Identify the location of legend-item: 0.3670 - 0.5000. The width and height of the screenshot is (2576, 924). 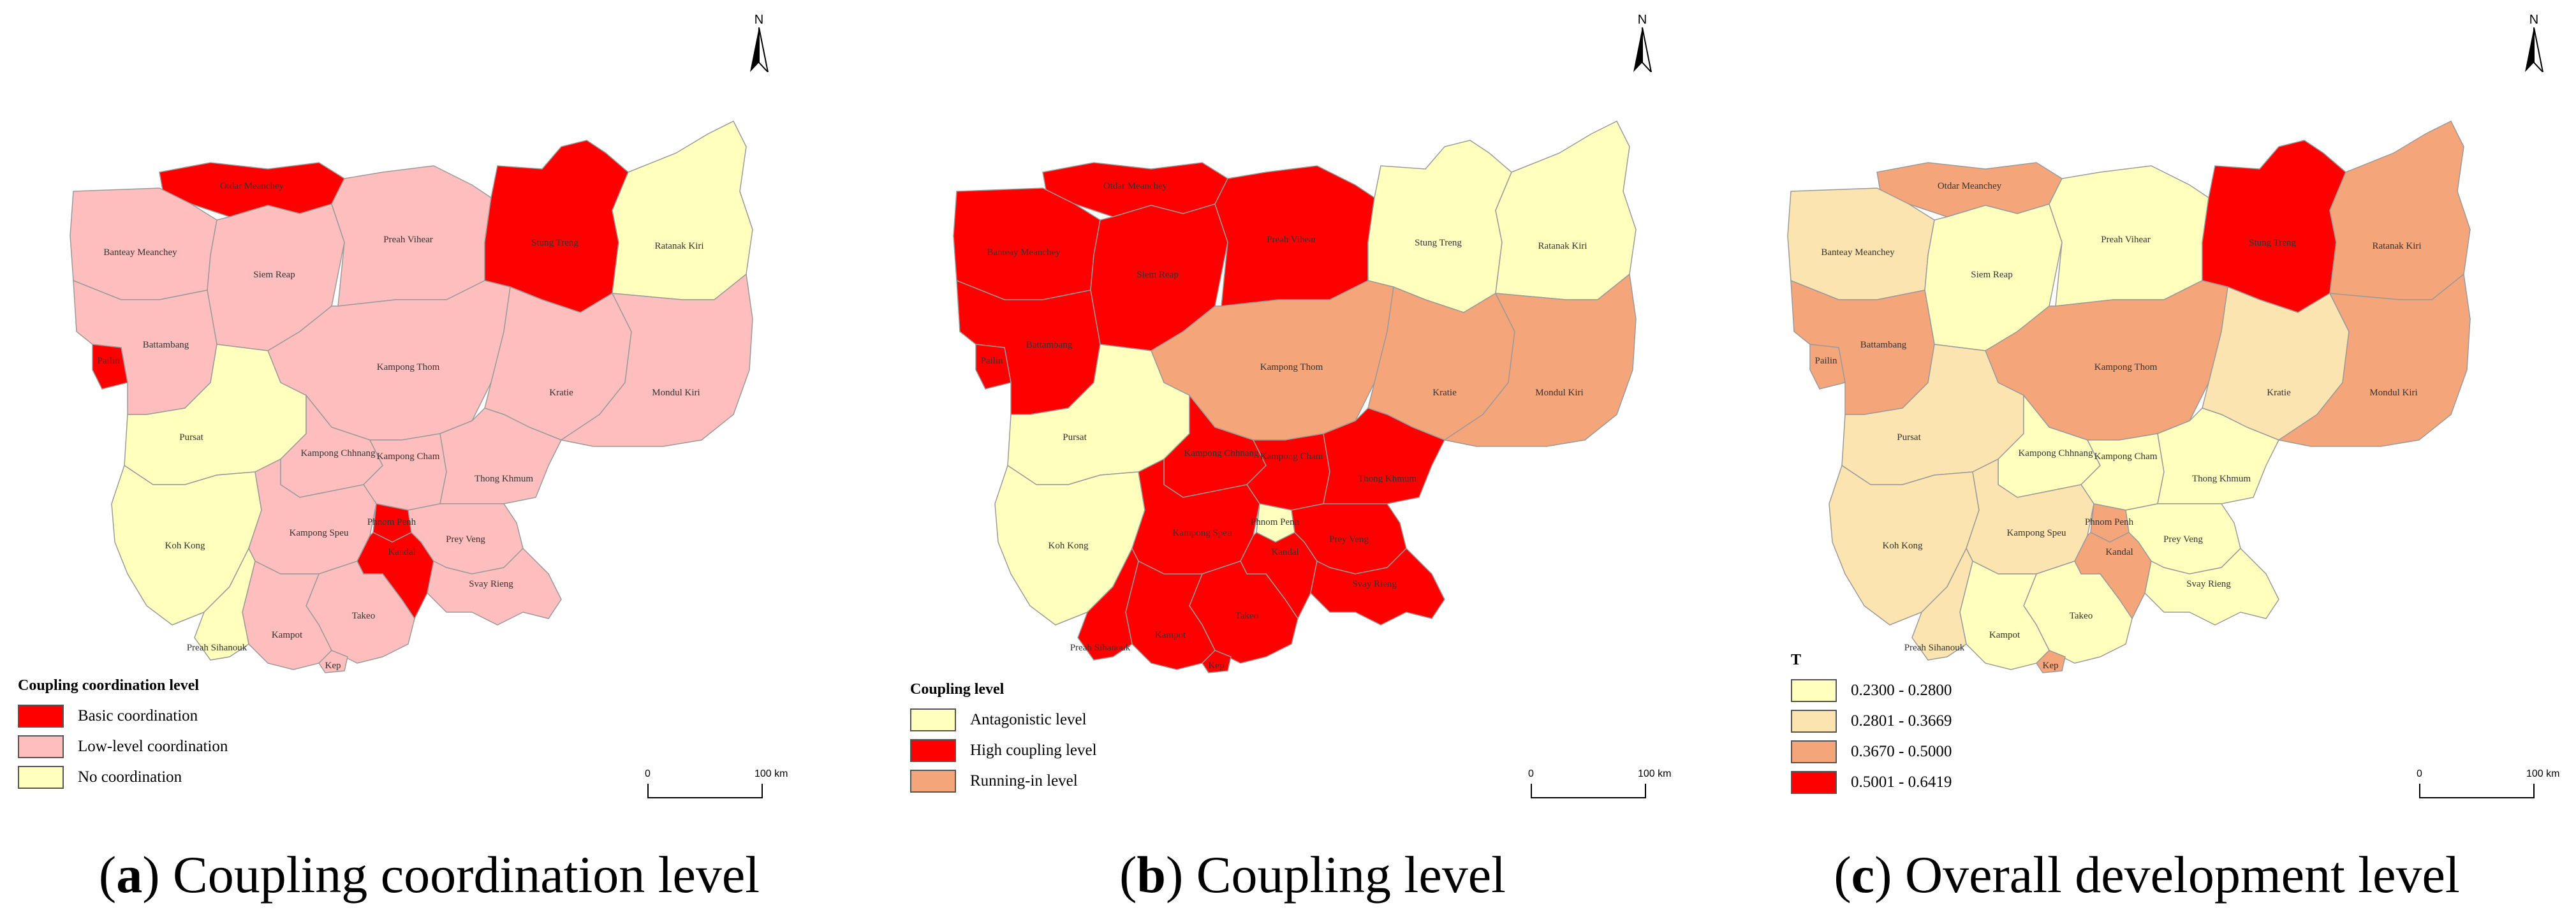
(1871, 752).